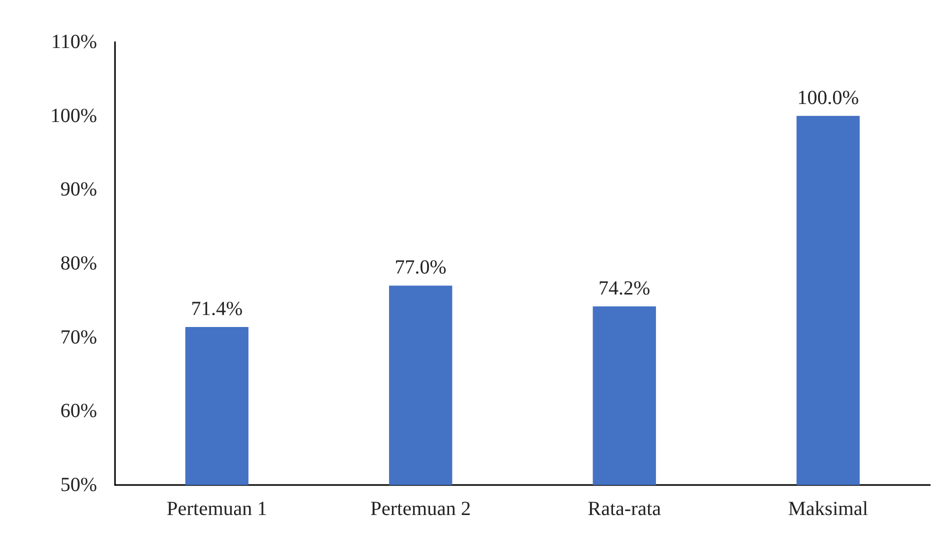 The width and height of the screenshot is (944, 541). Describe the element at coordinates (828, 97) in the screenshot. I see `data-label: 100.0%` at that location.